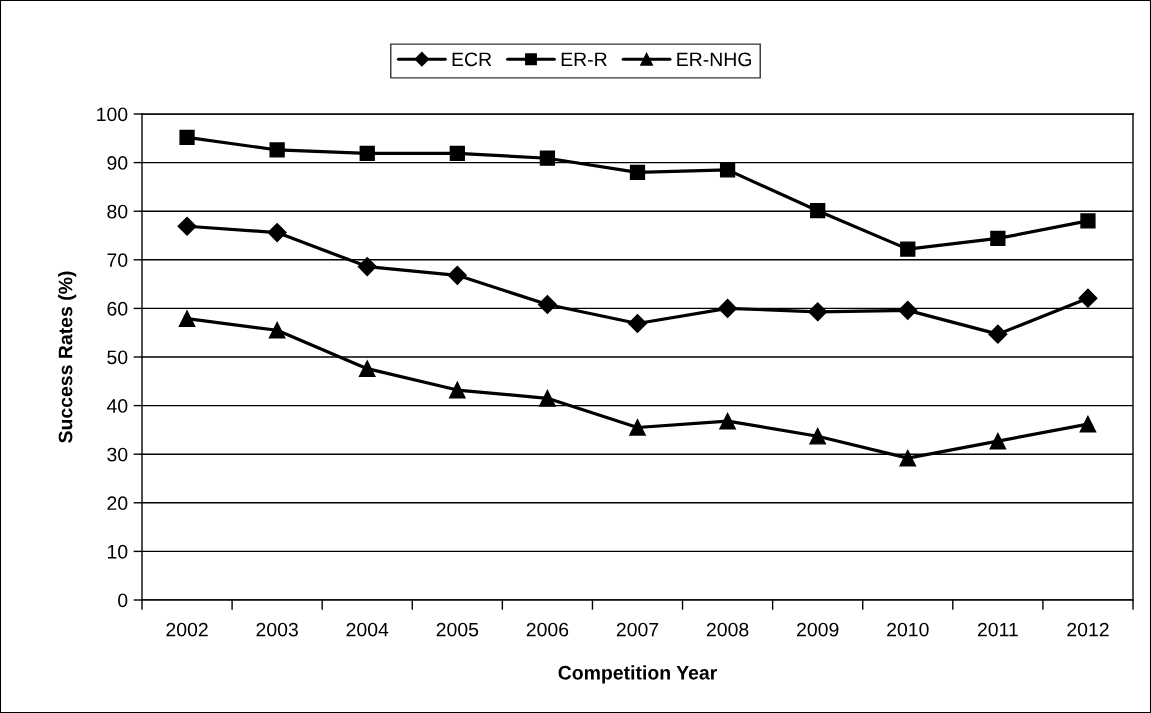 The width and height of the screenshot is (1151, 713). What do you see at coordinates (117, 551) in the screenshot?
I see `y-tick-label: 10` at bounding box center [117, 551].